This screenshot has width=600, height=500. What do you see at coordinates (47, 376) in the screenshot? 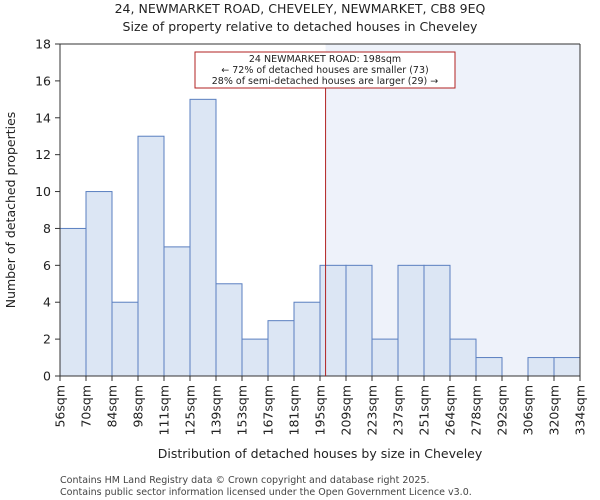
I see `y-tick-label: 0` at bounding box center [47, 376].